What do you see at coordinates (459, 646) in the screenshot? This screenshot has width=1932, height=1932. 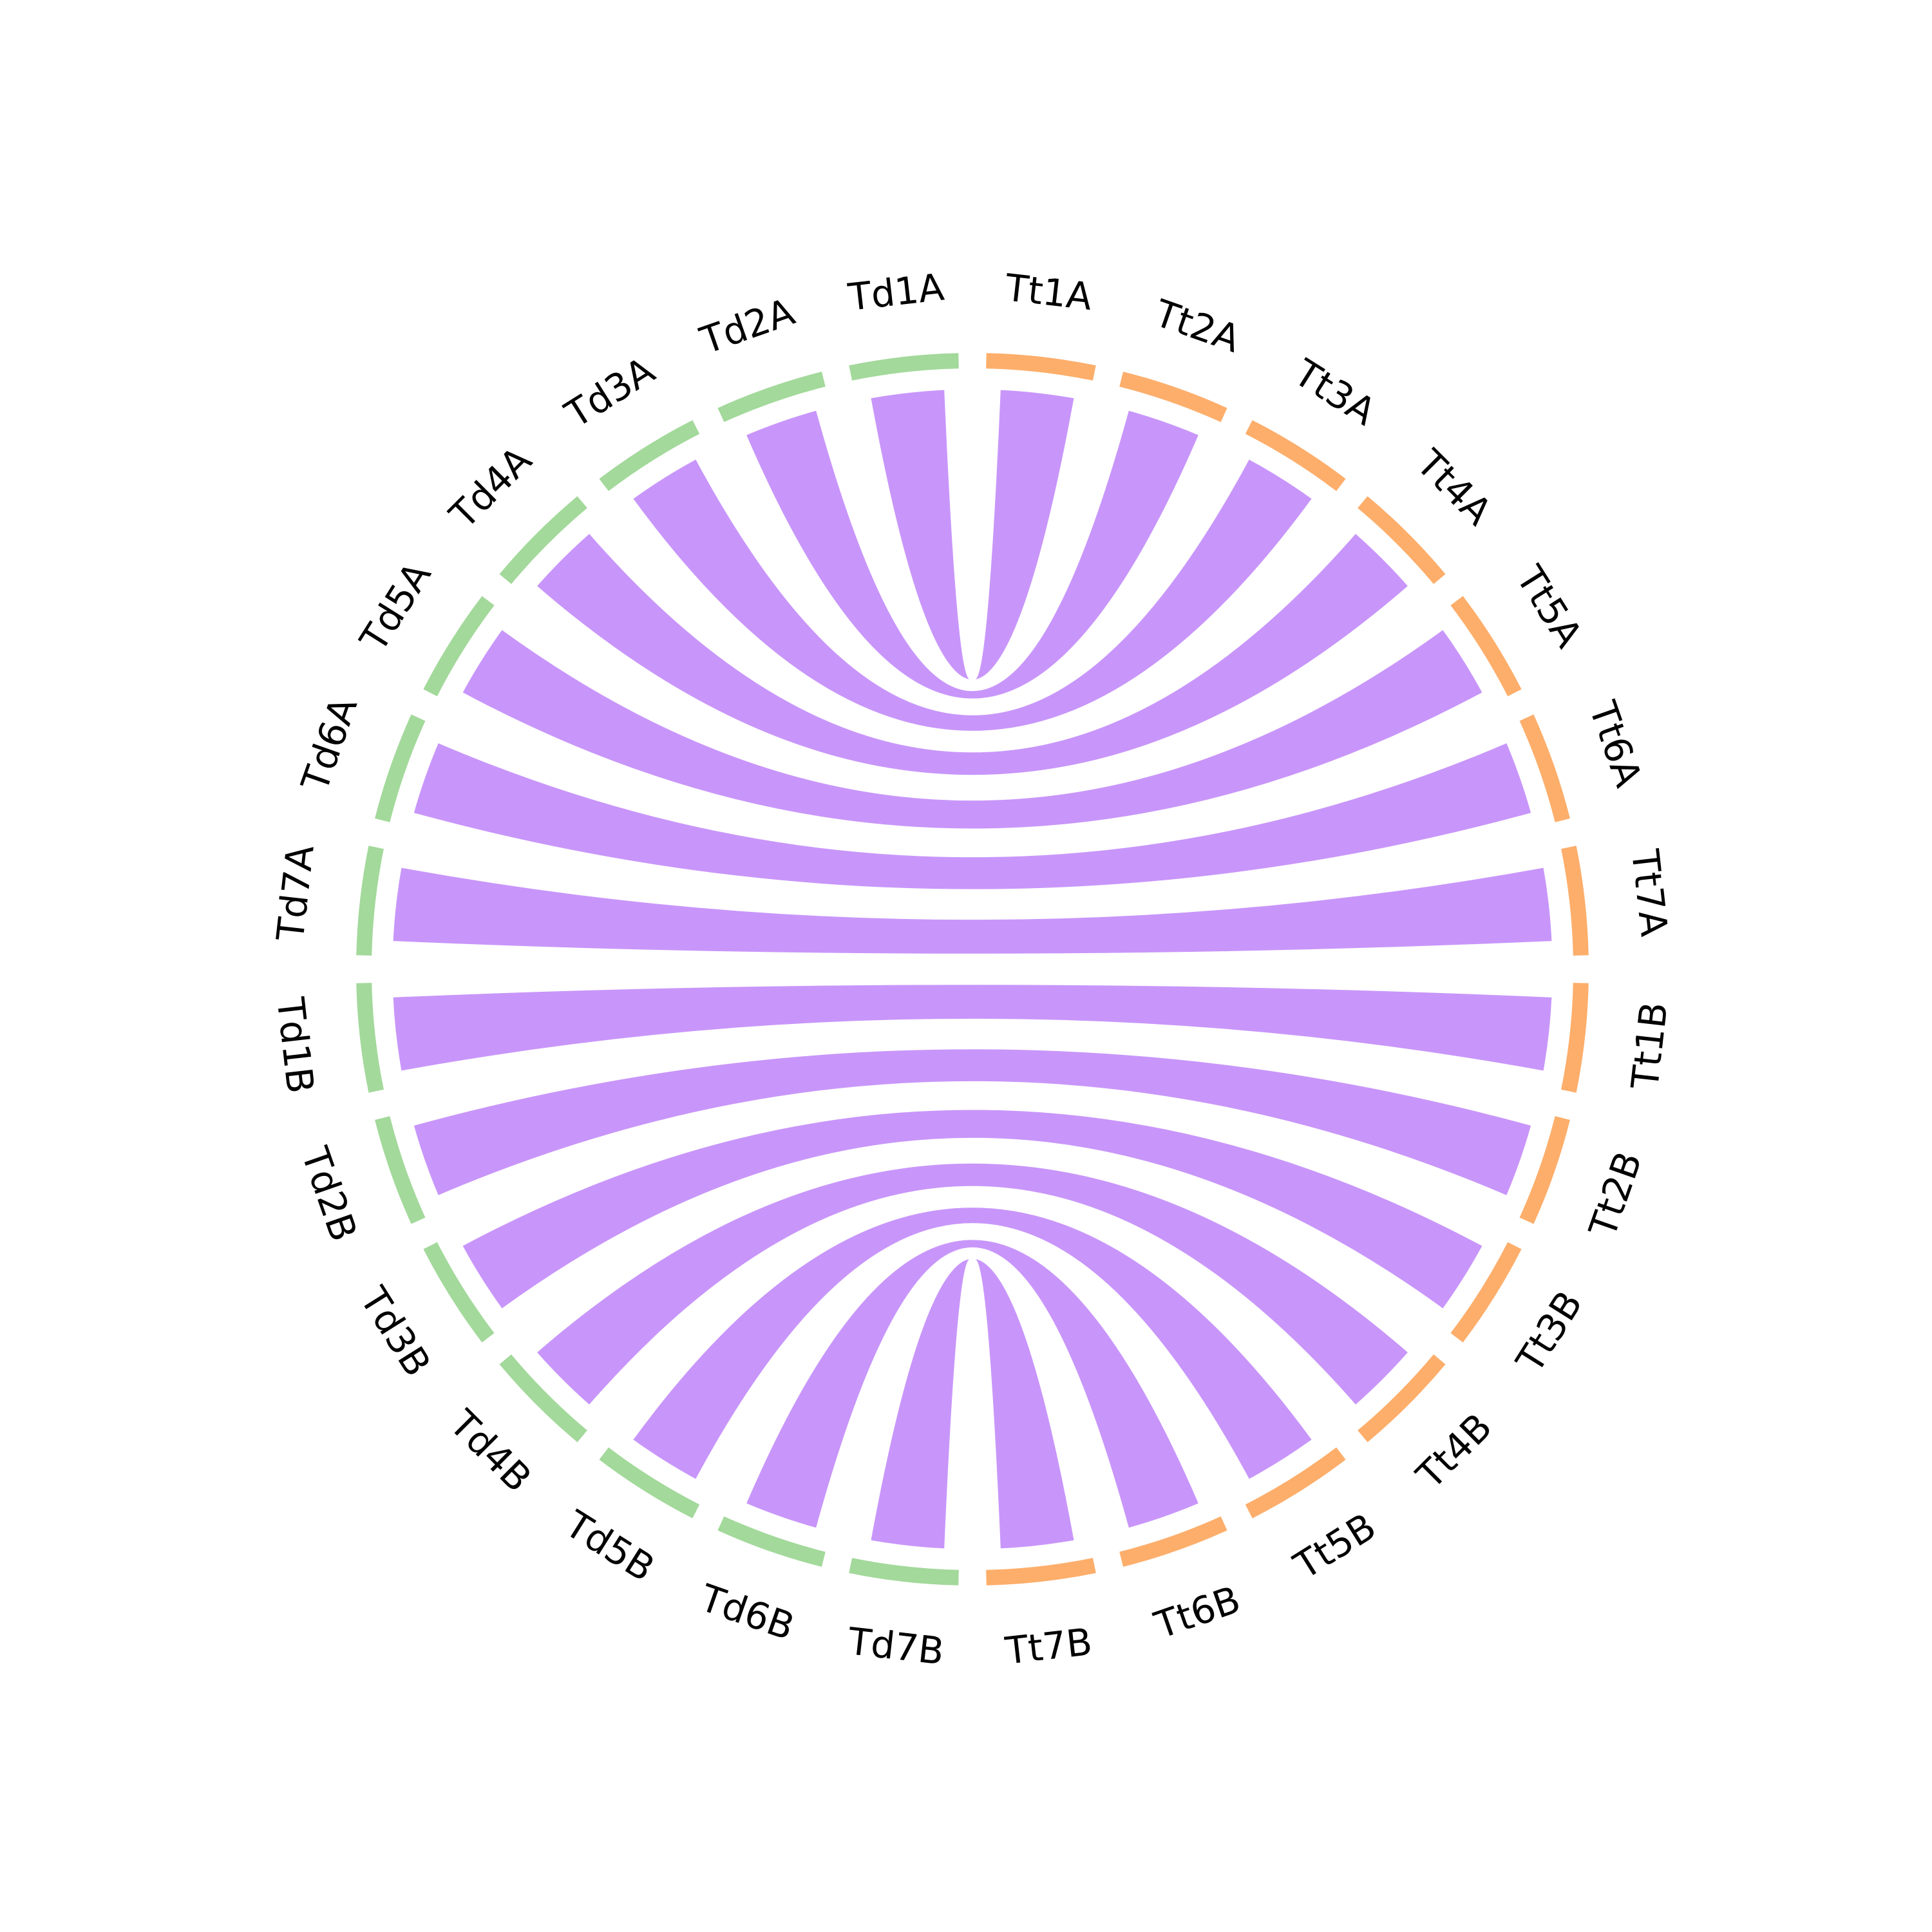 I see `chromosome-arc-td5a` at bounding box center [459, 646].